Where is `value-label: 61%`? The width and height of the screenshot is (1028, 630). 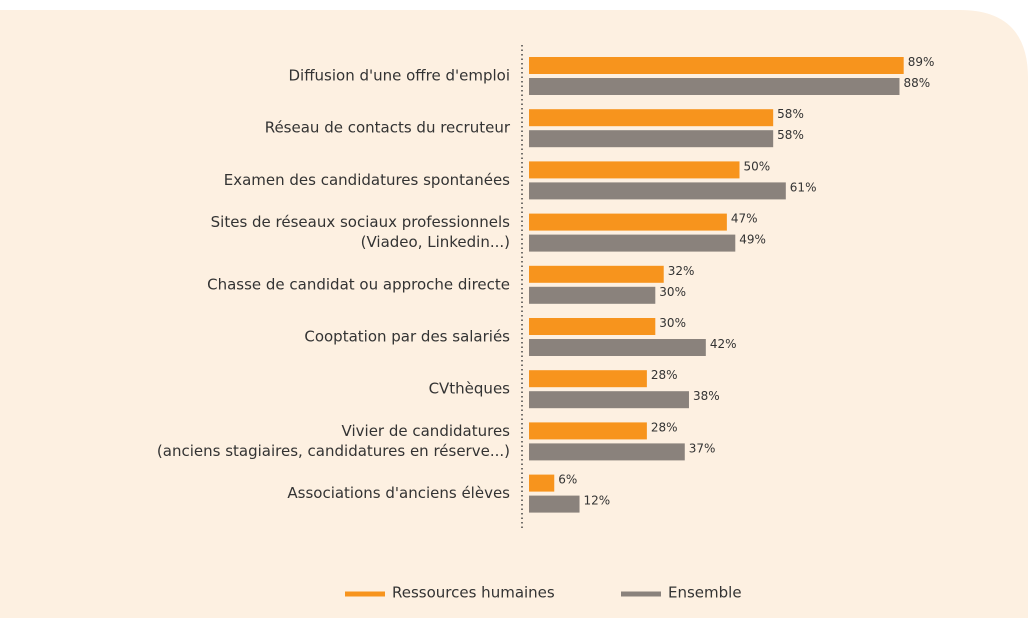 value-label: 61% is located at coordinates (803, 187).